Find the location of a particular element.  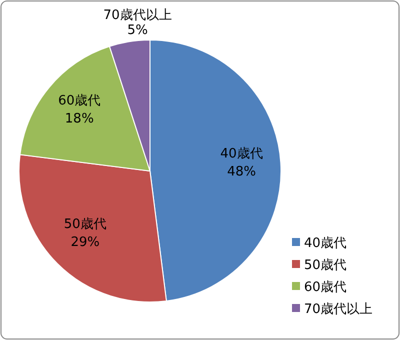

data-label: 48% is located at coordinates (241, 172).